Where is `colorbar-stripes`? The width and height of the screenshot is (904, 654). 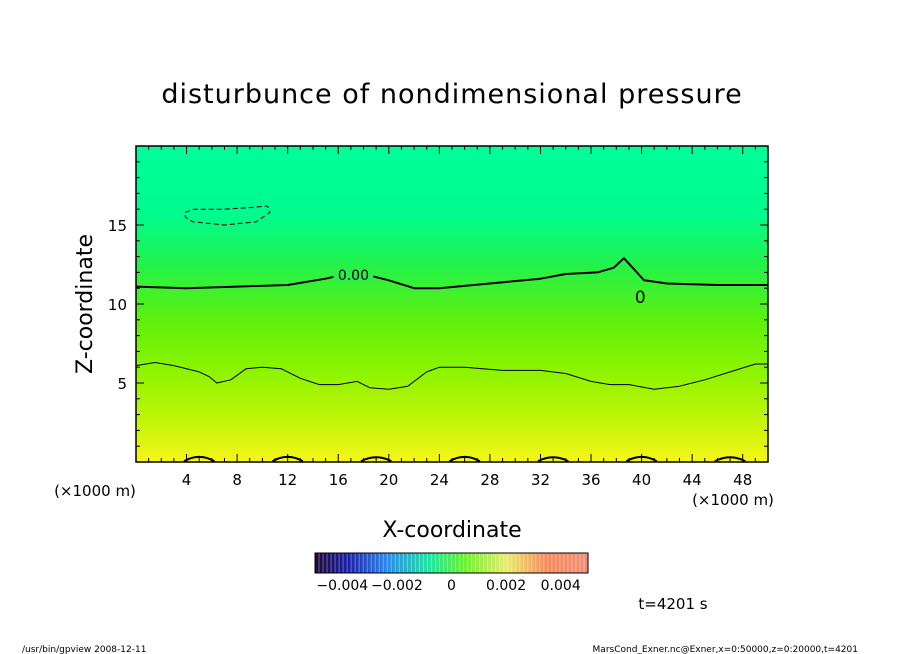 colorbar-stripes is located at coordinates (451, 563).